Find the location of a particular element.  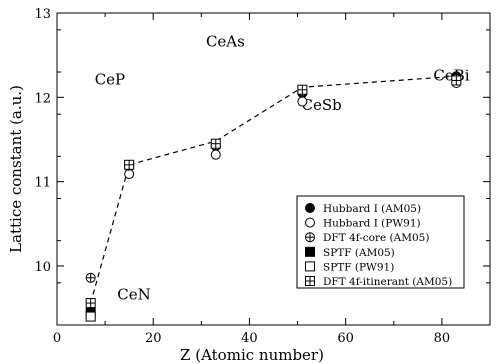

x-tick-label: 40 is located at coordinates (249, 338).